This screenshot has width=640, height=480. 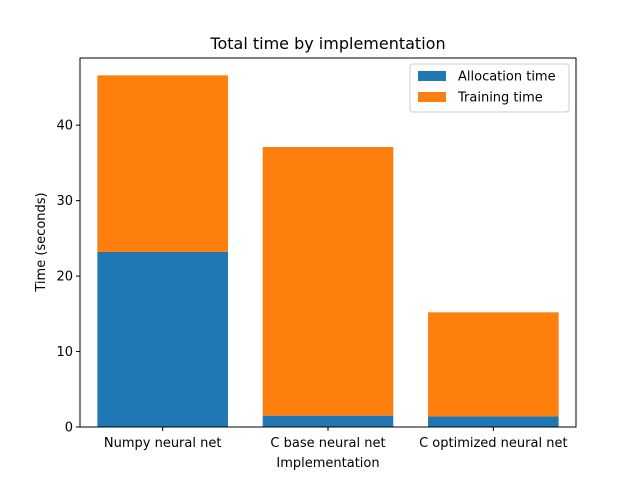 What do you see at coordinates (327, 443) in the screenshot?
I see `x-tick-label-1: C base neural net` at bounding box center [327, 443].